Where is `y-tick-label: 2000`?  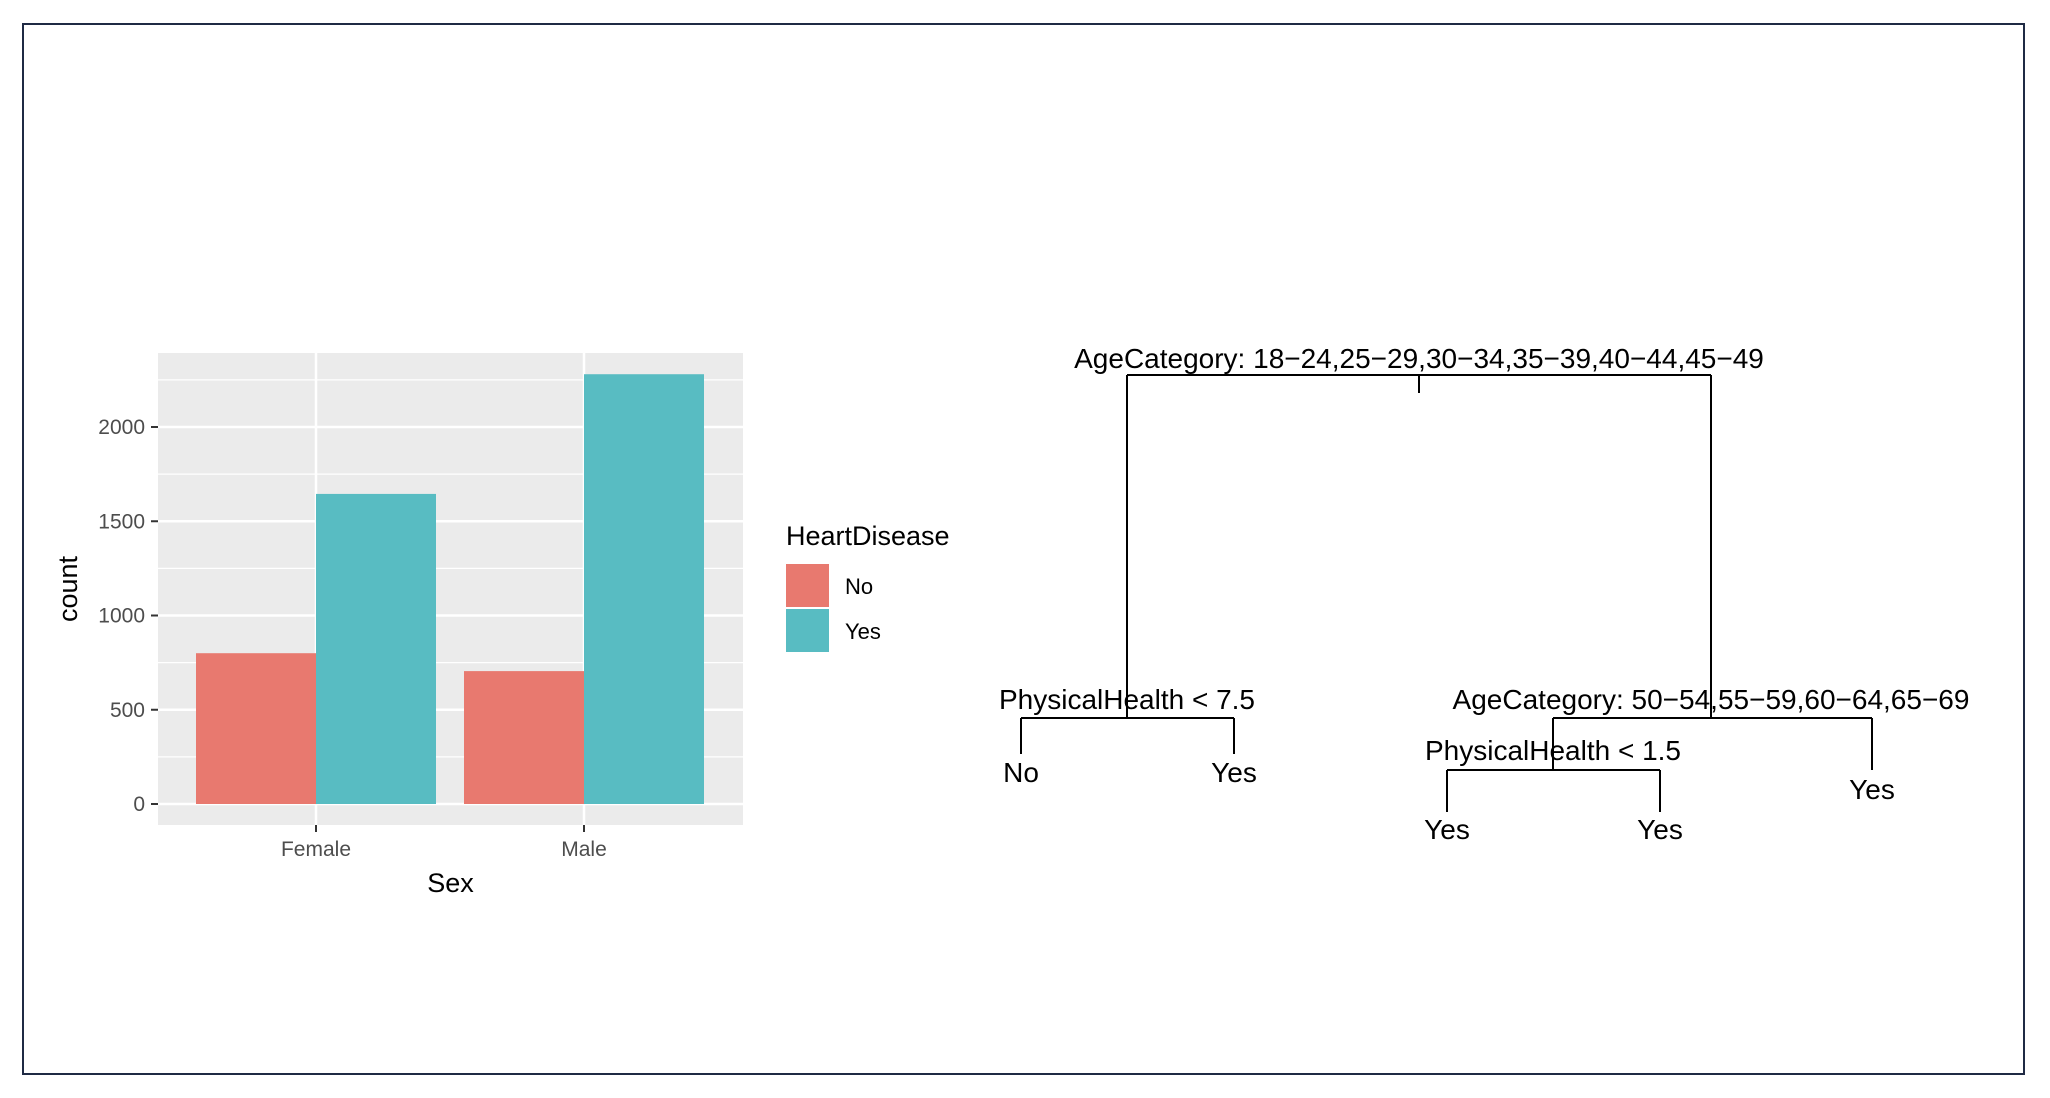
y-tick-label: 2000 is located at coordinates (121, 427).